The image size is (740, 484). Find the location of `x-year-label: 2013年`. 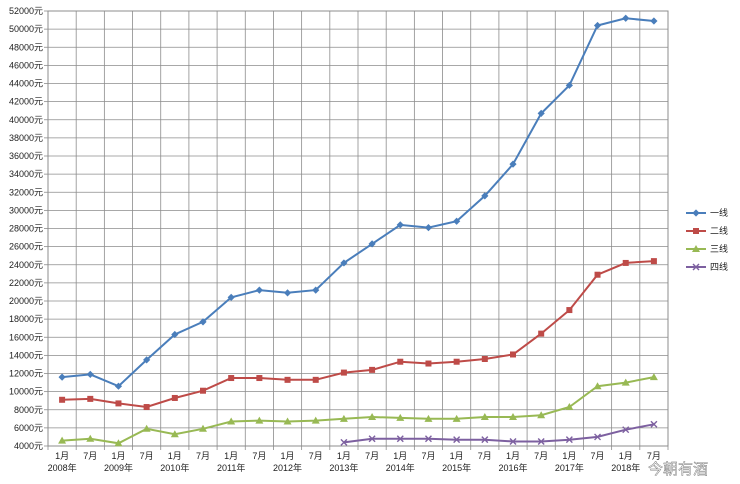

x-year-label: 2013年 is located at coordinates (343, 467).